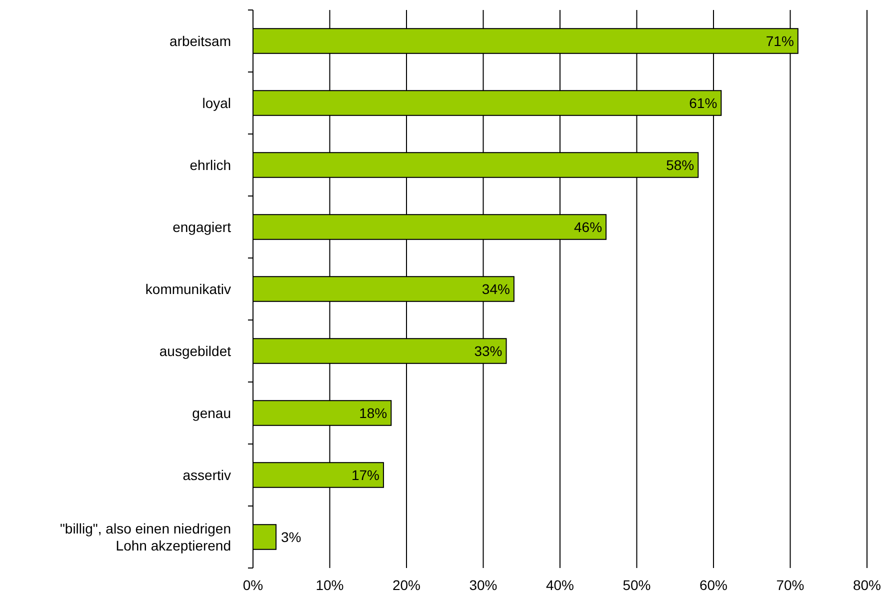  What do you see at coordinates (145, 537) in the screenshot?
I see `y-tick-label: "billig", also einen niedrigen Lohn akzeptierend` at bounding box center [145, 537].